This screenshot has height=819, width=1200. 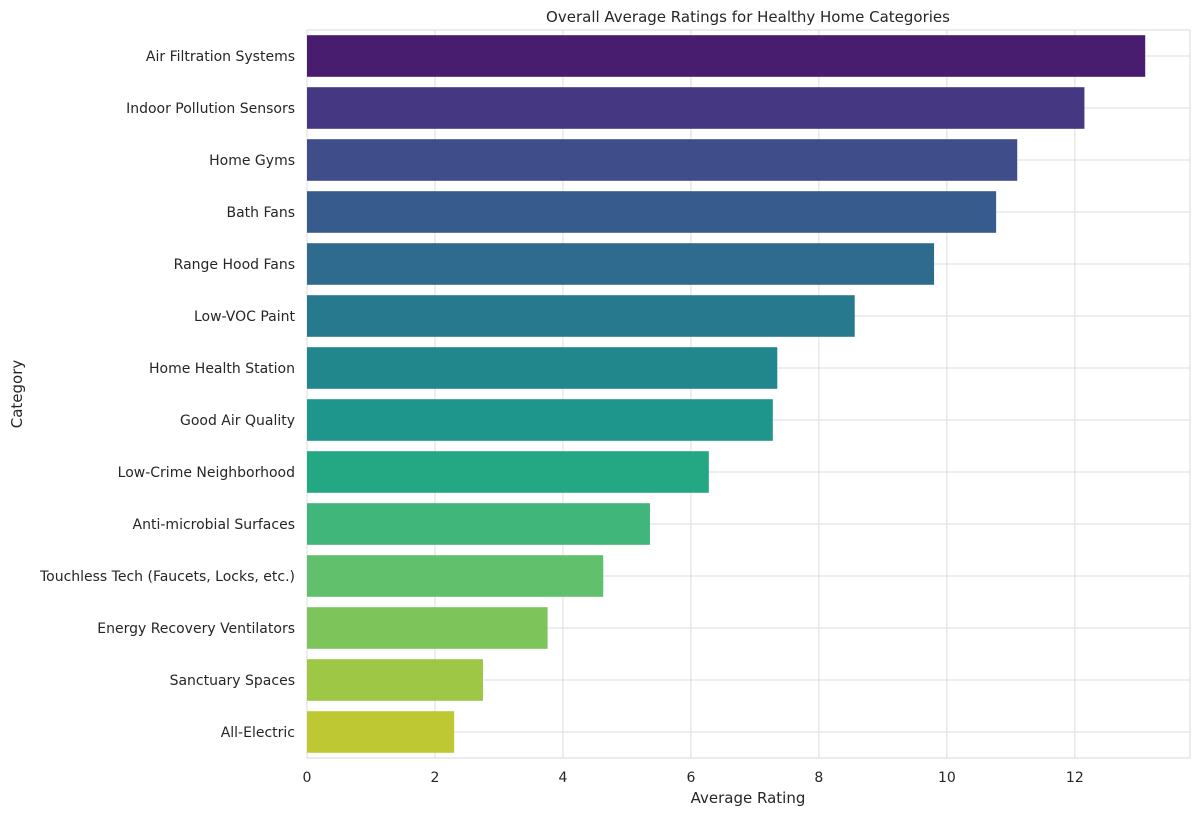 What do you see at coordinates (260, 213) in the screenshot?
I see `category-label: Bath Fans` at bounding box center [260, 213].